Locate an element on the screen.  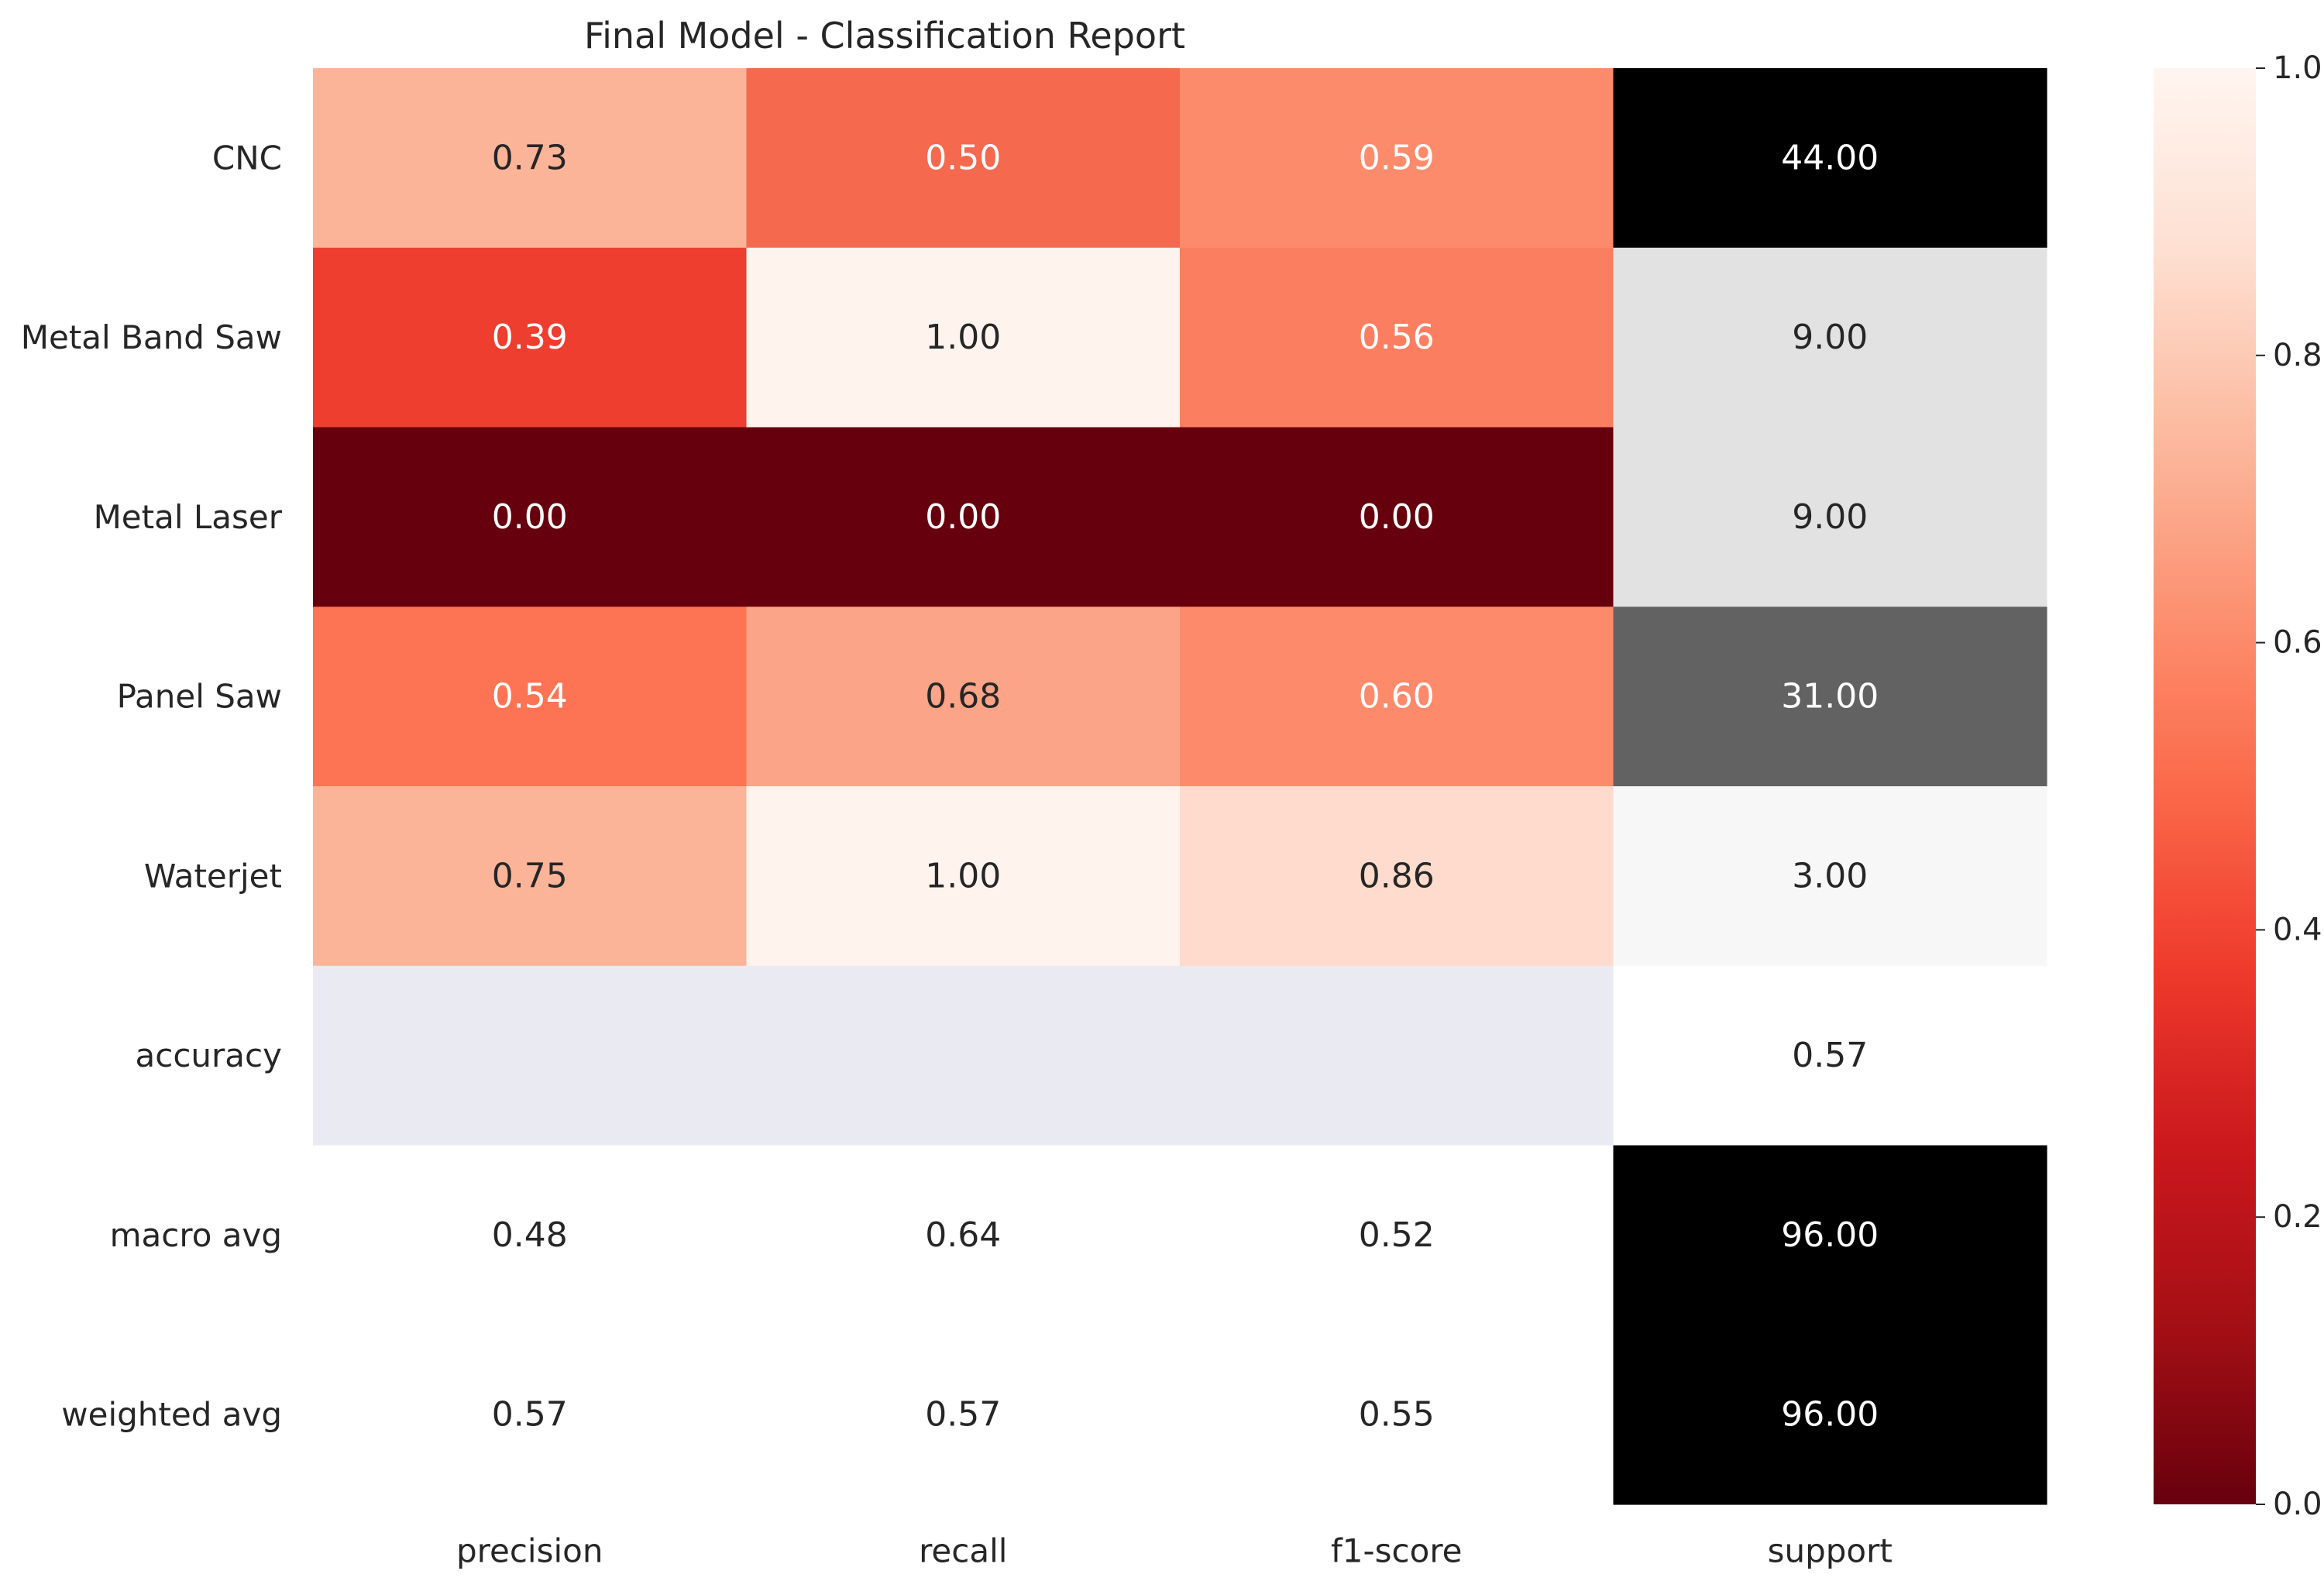
heatmap-cell-metal-laser-precision is located at coordinates (530, 517).